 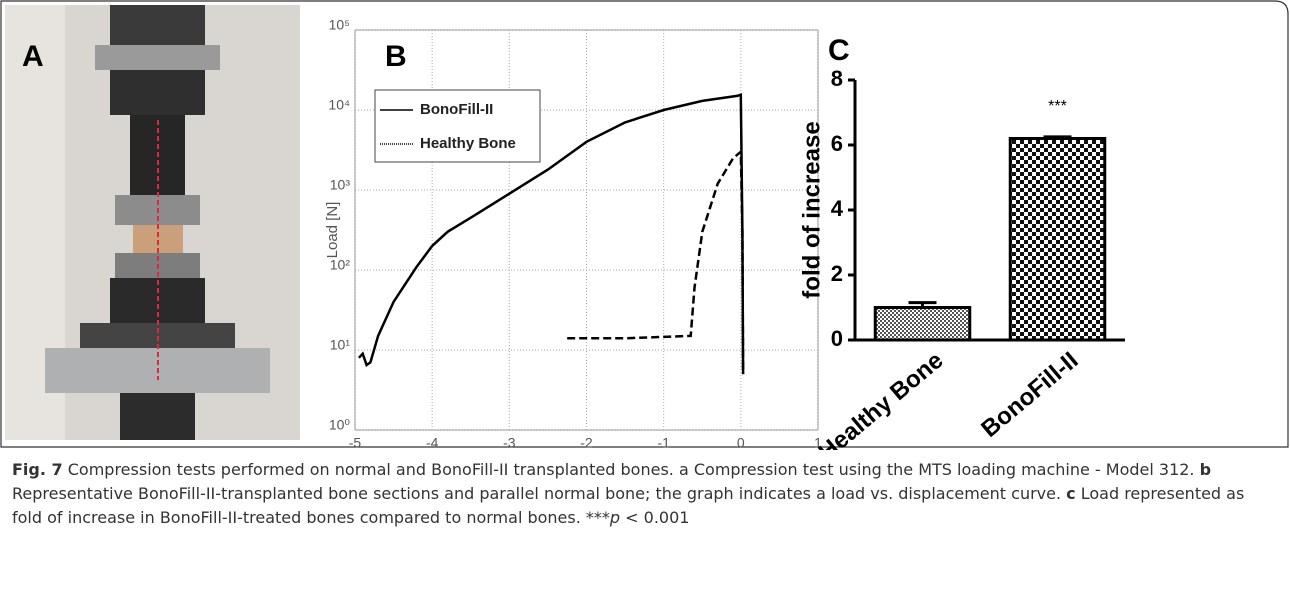 What do you see at coordinates (339, 105) in the screenshot?
I see `y-tick-label: 10⁴` at bounding box center [339, 105].